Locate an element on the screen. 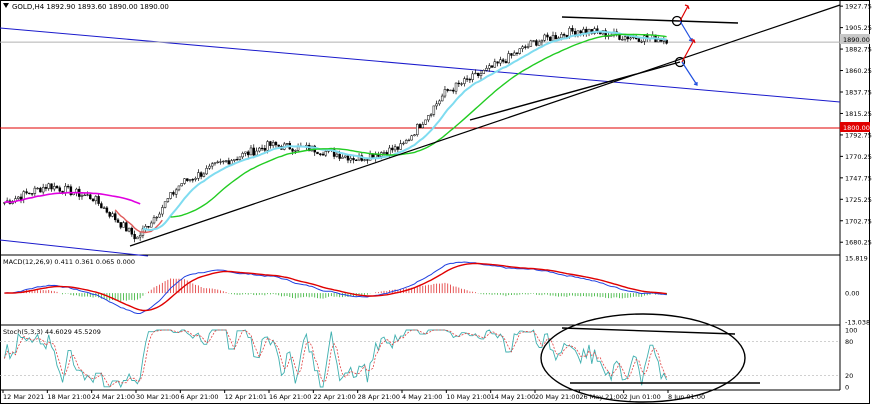 The height and width of the screenshot is (404, 872). level-badge is located at coordinates (855, 127).